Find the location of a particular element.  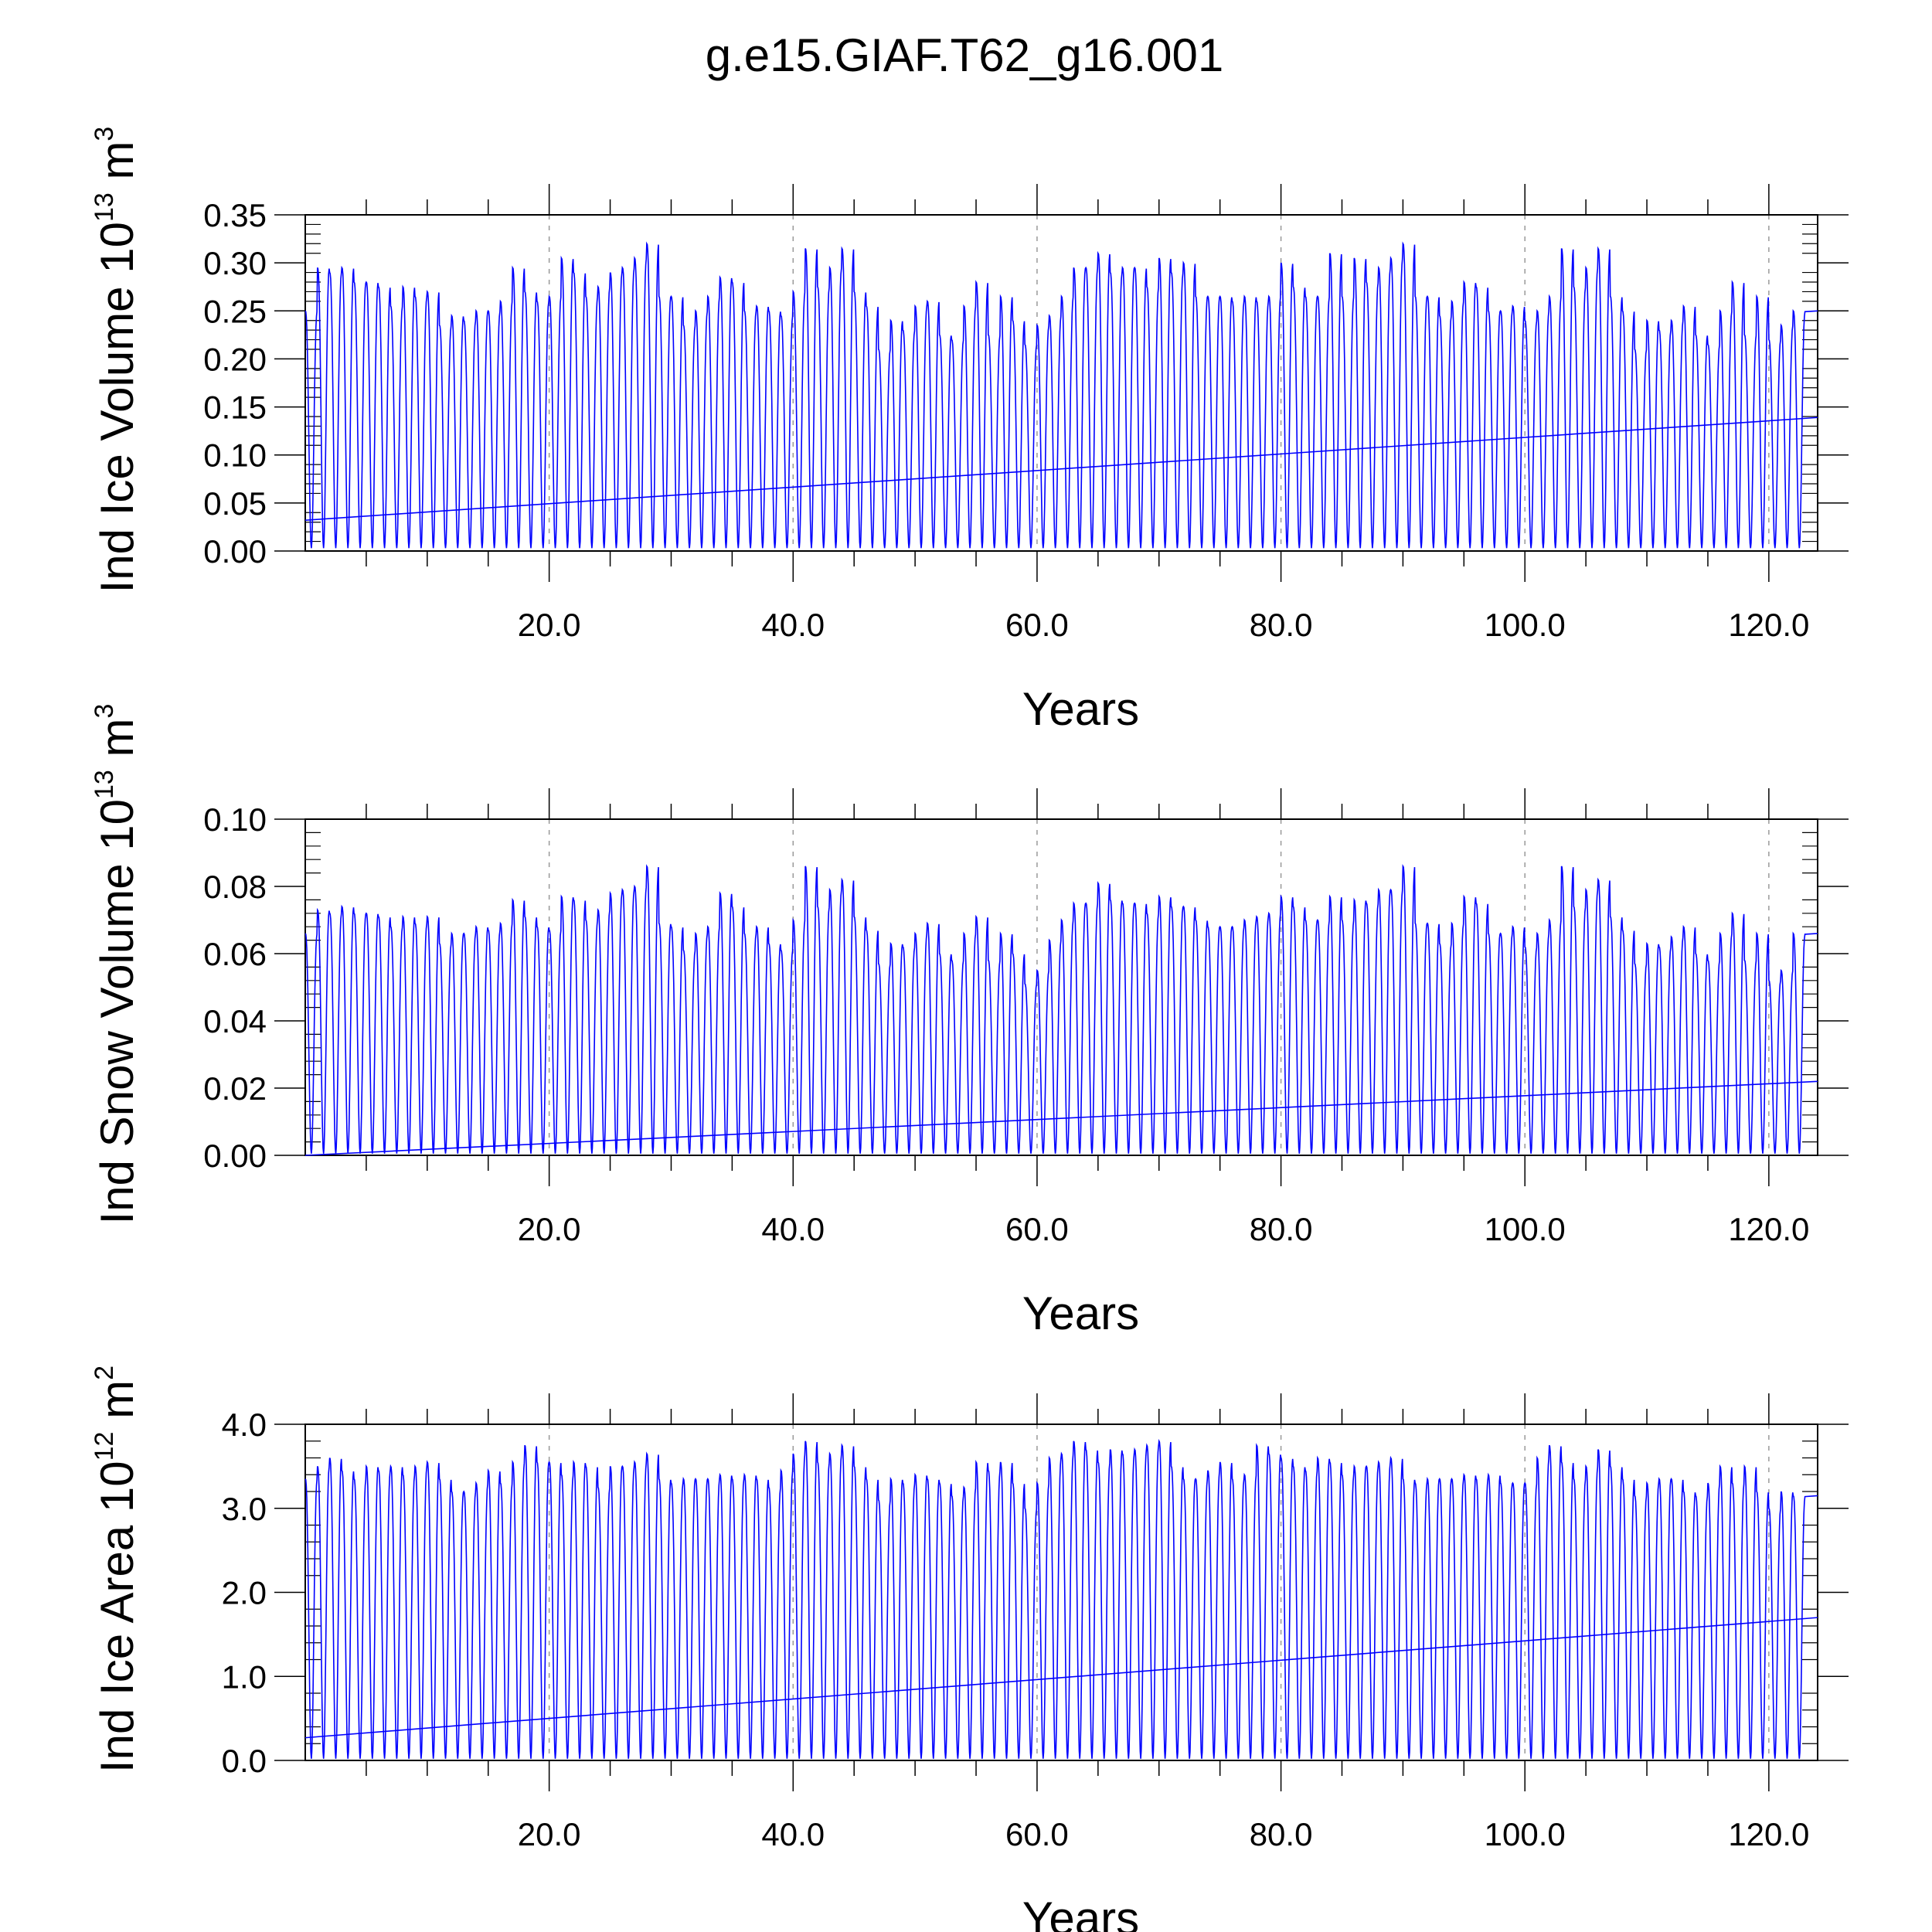

figure-title: g.e15.GIAF.T62_g16.001 is located at coordinates (965, 55).